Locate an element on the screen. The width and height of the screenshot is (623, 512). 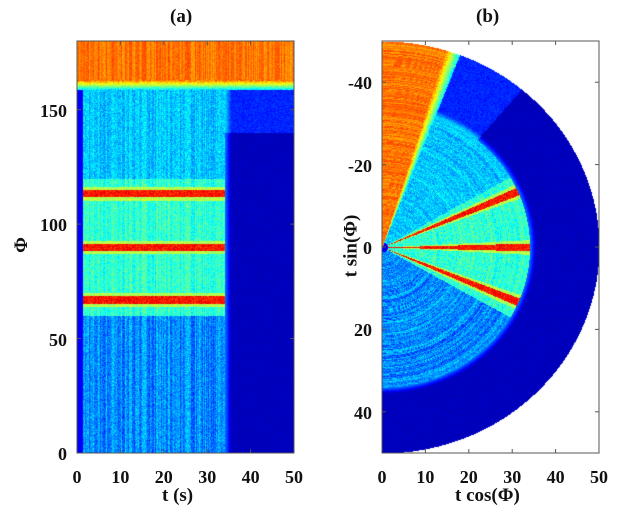
panel-b-ytick-label: -40 is located at coordinates (360, 83).